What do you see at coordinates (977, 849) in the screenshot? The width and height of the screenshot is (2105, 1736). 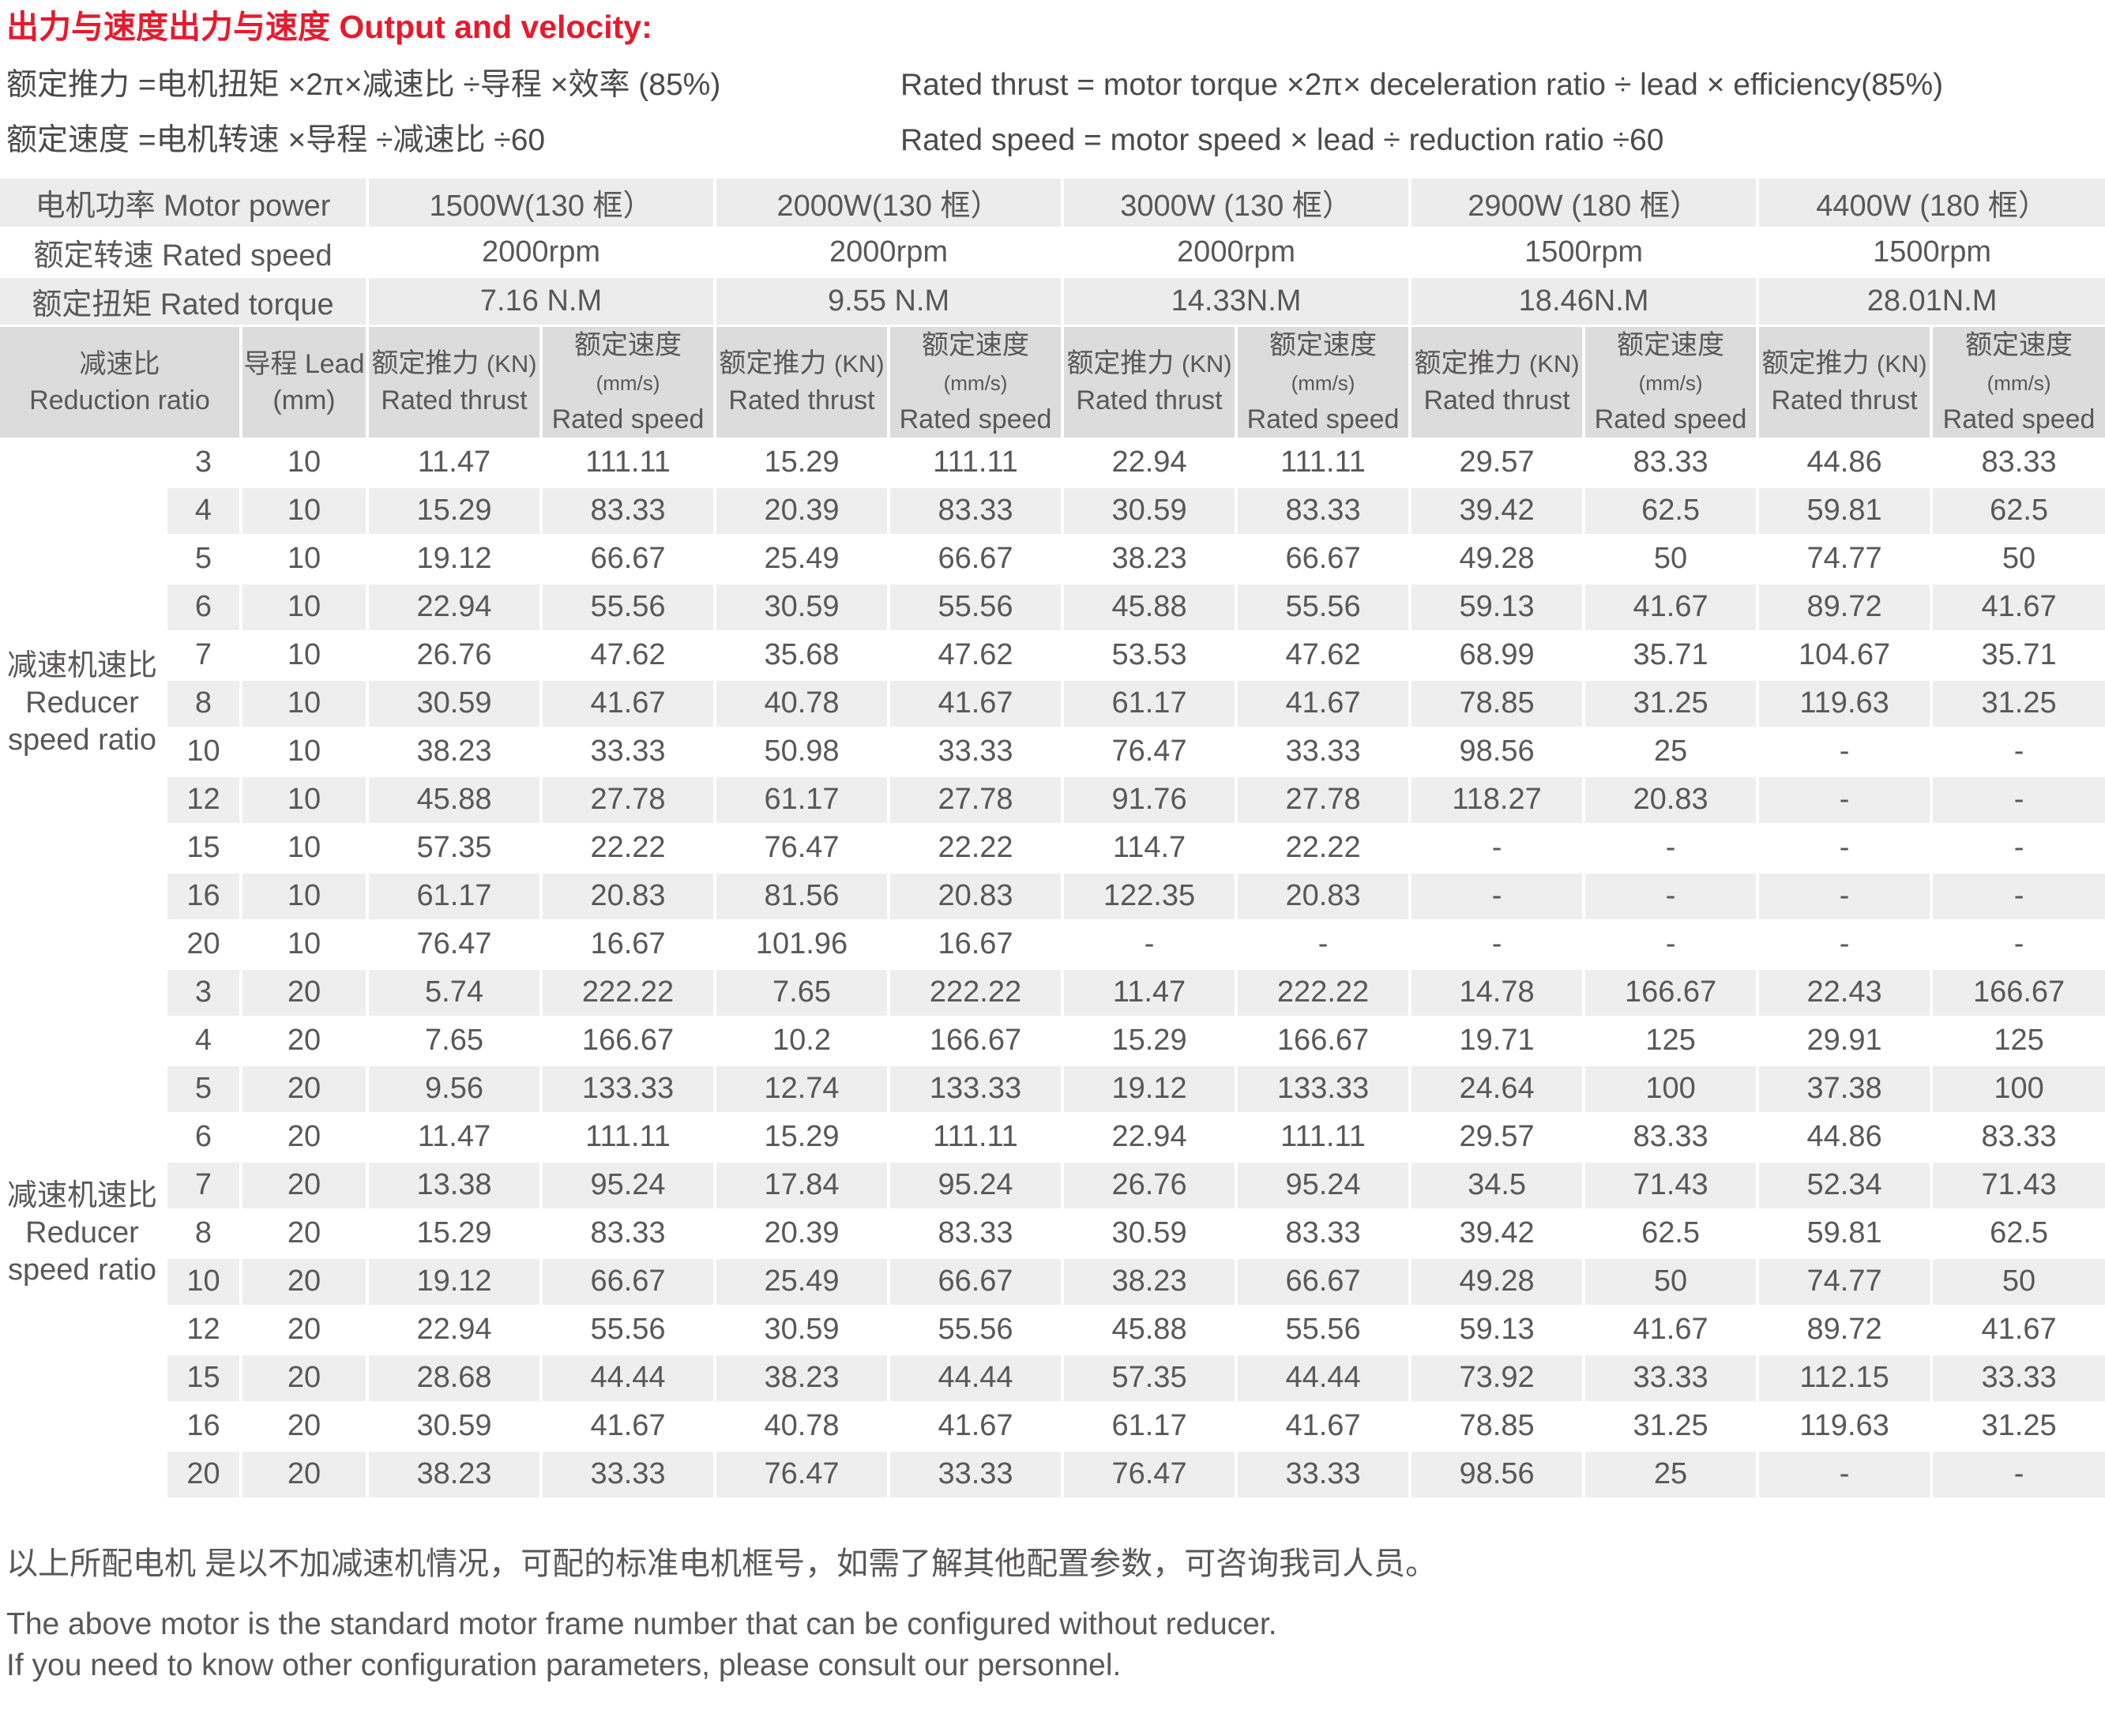 I see `speed-value-cell: 22.22` at bounding box center [977, 849].